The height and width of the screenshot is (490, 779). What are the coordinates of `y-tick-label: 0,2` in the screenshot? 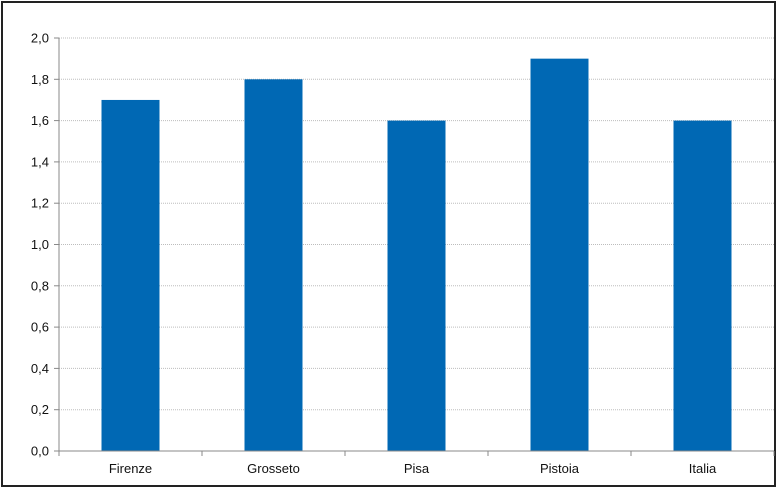 It's located at (40, 409).